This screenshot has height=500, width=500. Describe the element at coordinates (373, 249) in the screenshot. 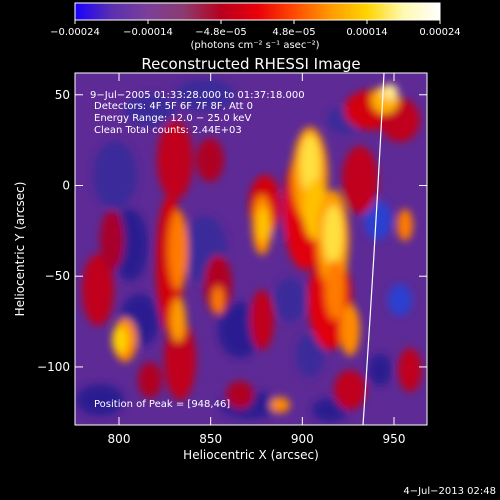

I see `solar-limb-line` at that location.